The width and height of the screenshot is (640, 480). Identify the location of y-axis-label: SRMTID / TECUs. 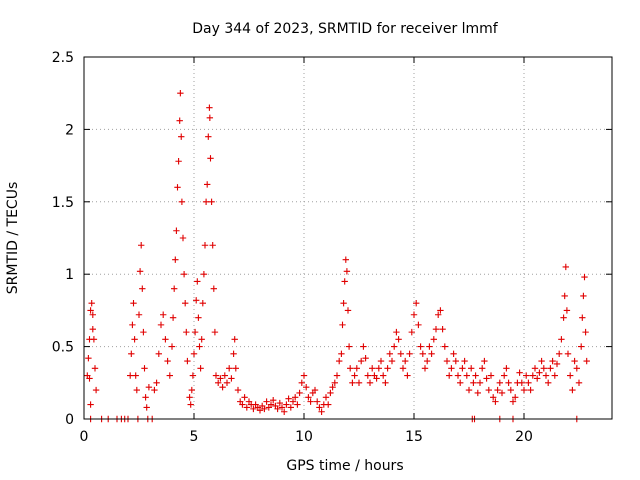
(13, 238).